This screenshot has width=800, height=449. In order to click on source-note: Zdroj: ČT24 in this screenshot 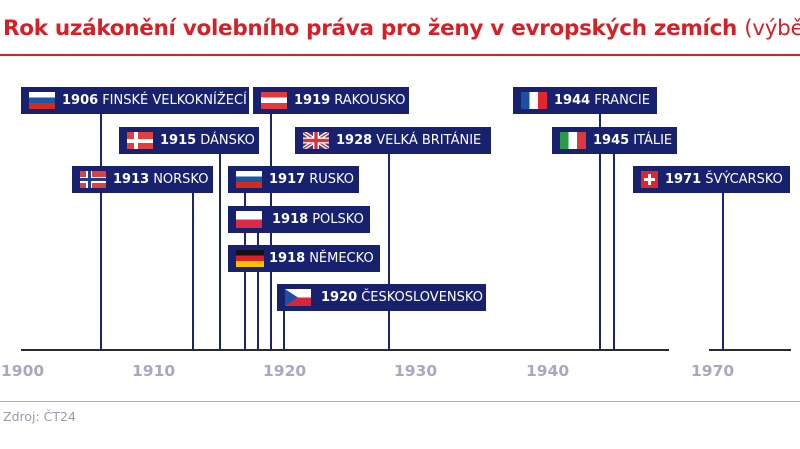, I will do `click(39, 416)`.